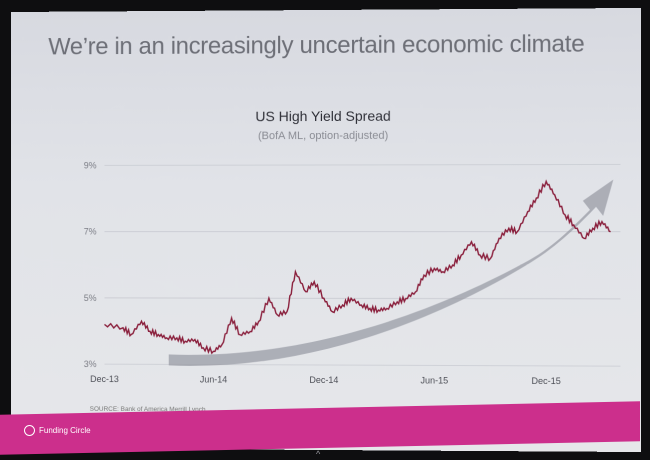  I want to click on y-tick-labels: 9% 7% 5% 3%, so click(90, 264).